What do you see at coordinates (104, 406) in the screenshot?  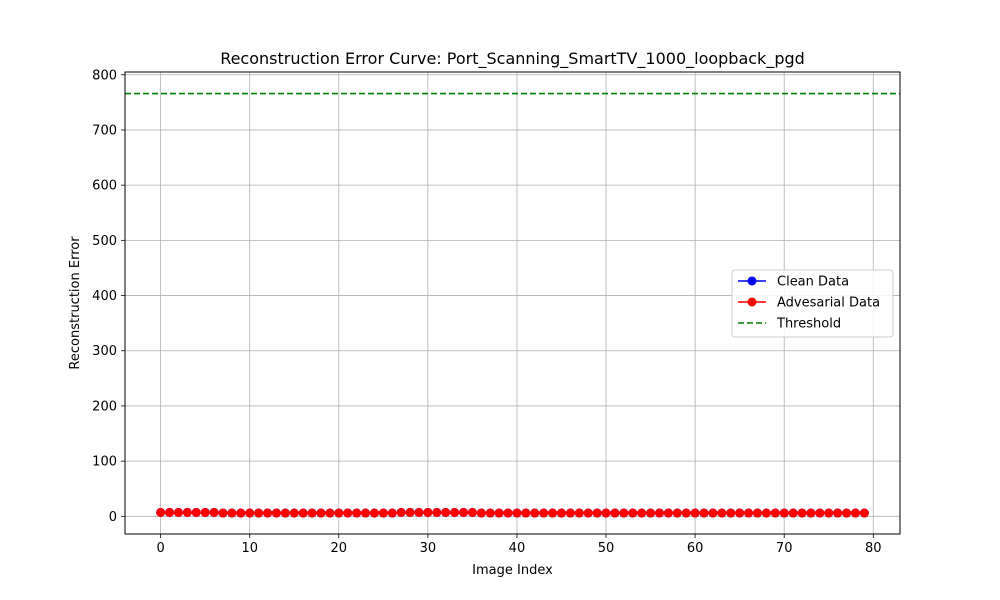 I see `y-tick-label: 200` at bounding box center [104, 406].